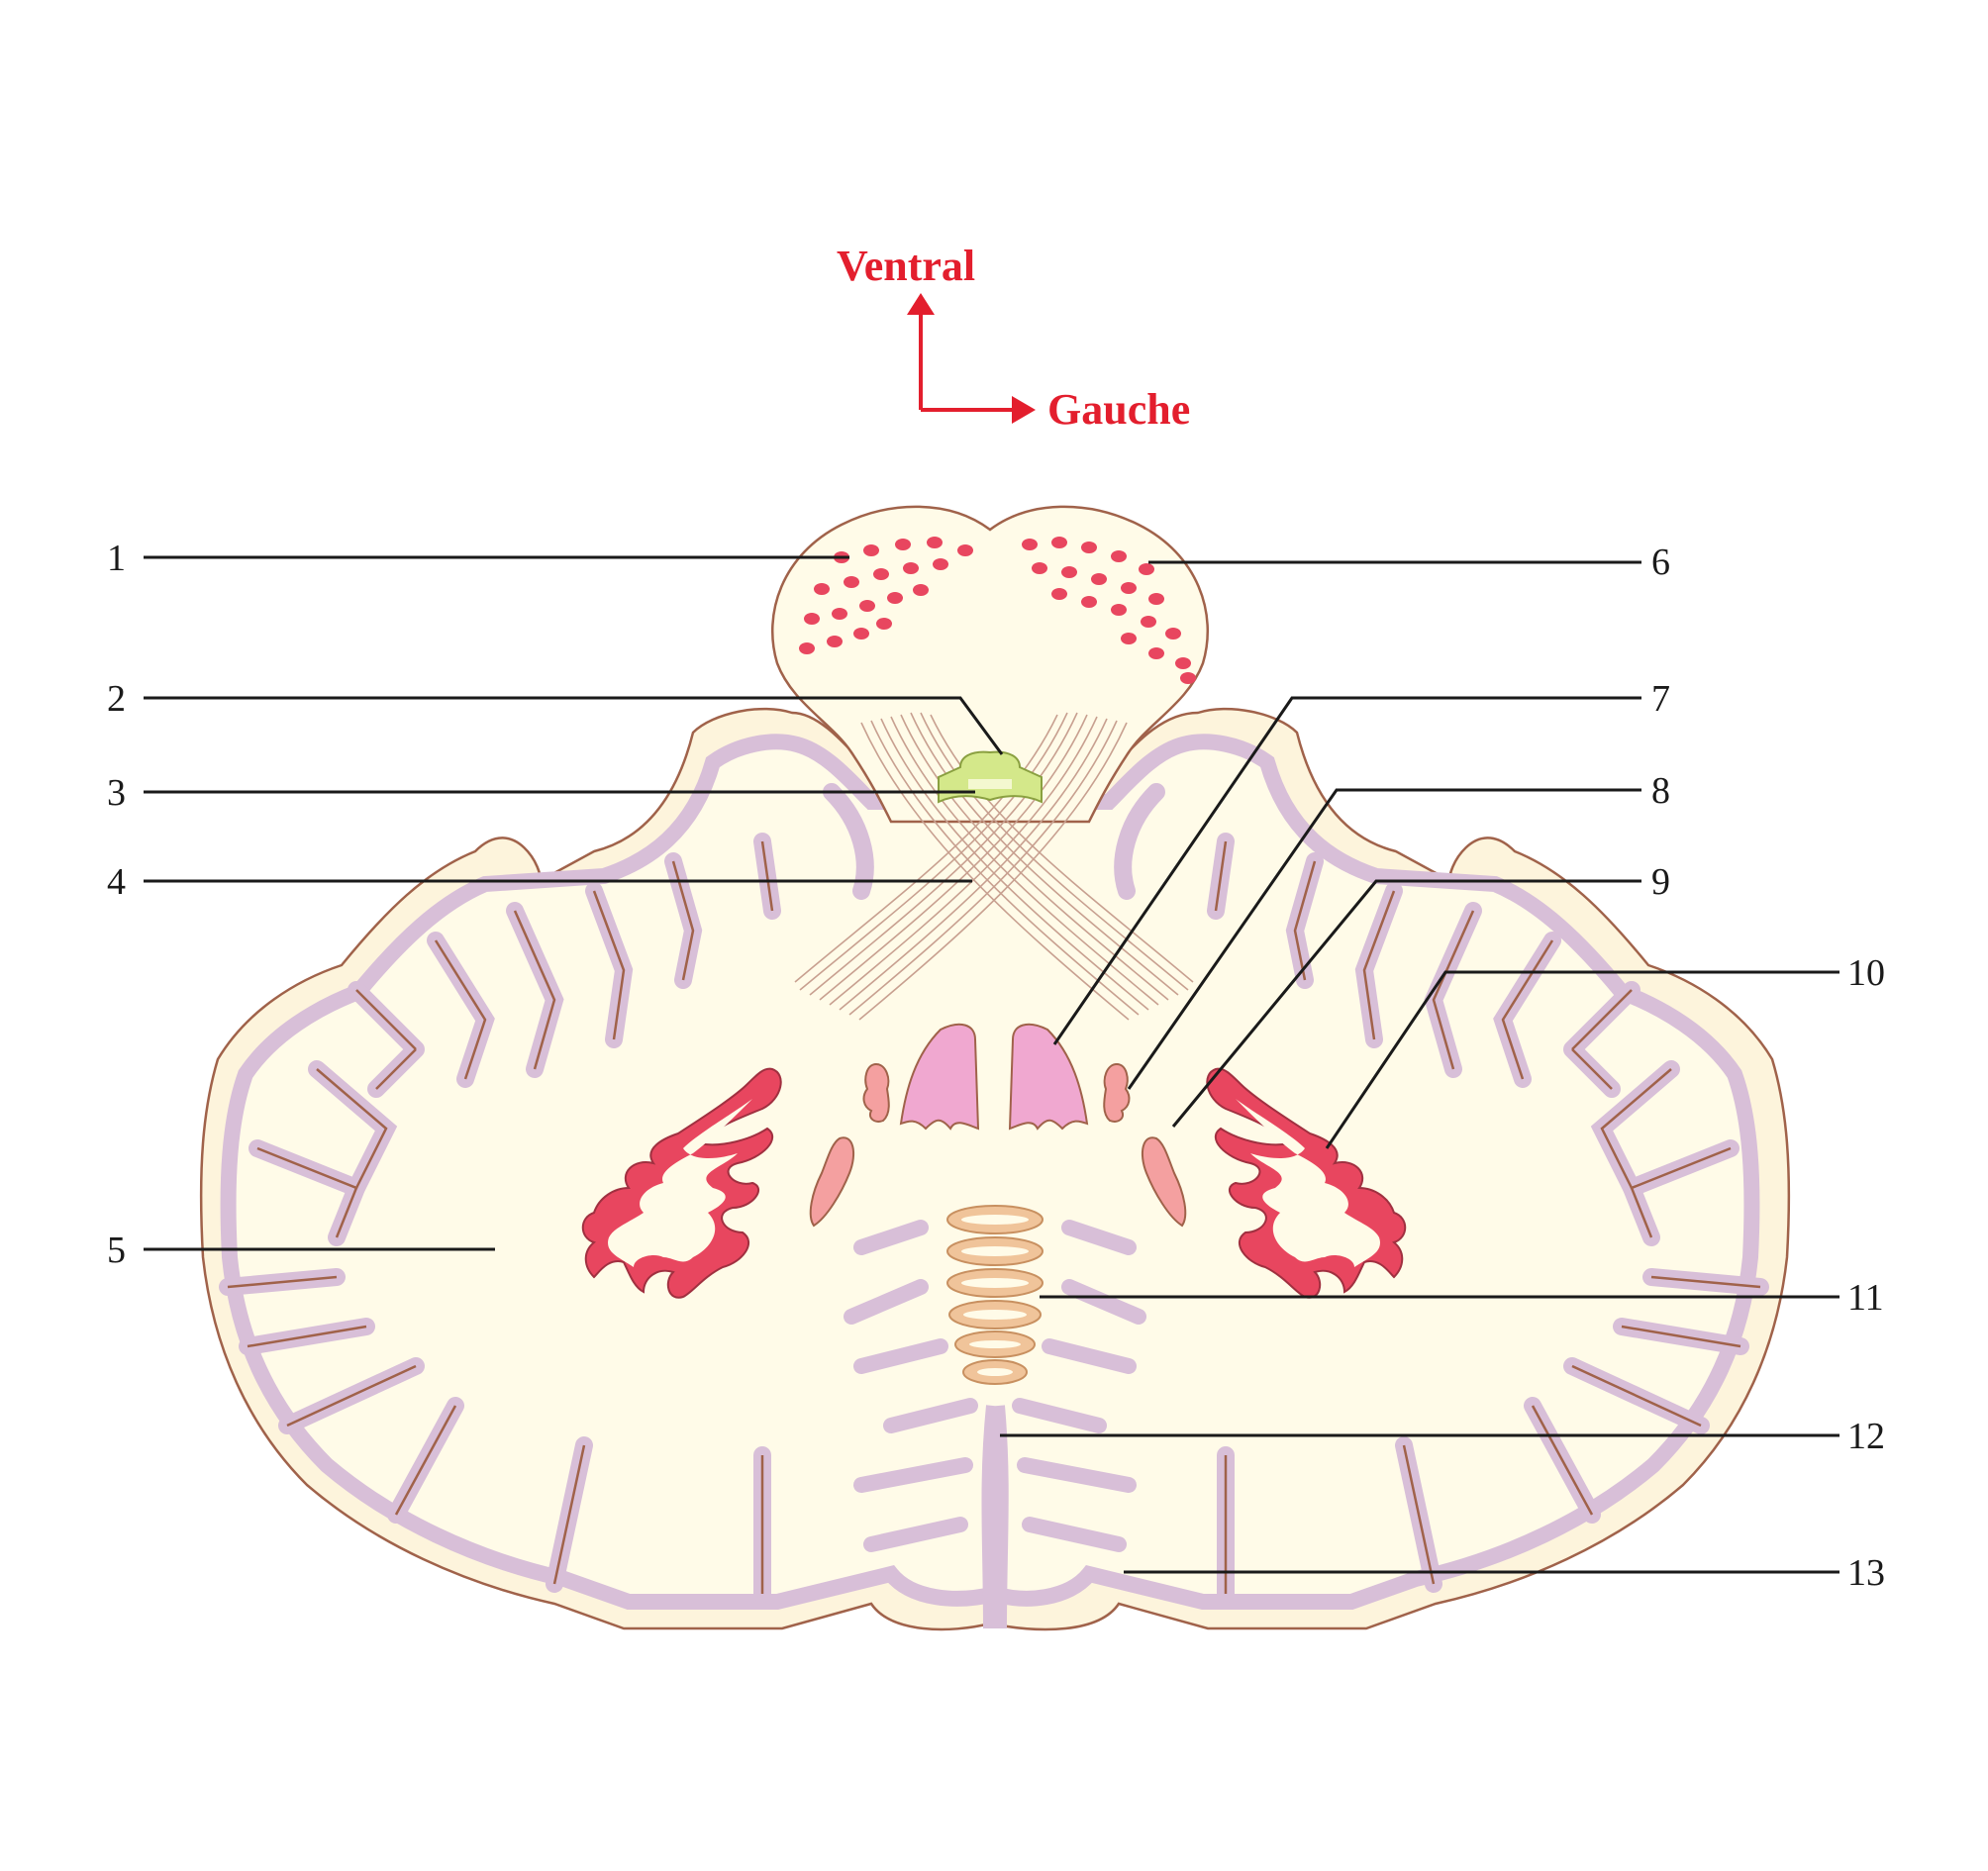 The image size is (1988, 1871). I want to click on label-5: 5, so click(116, 1250).